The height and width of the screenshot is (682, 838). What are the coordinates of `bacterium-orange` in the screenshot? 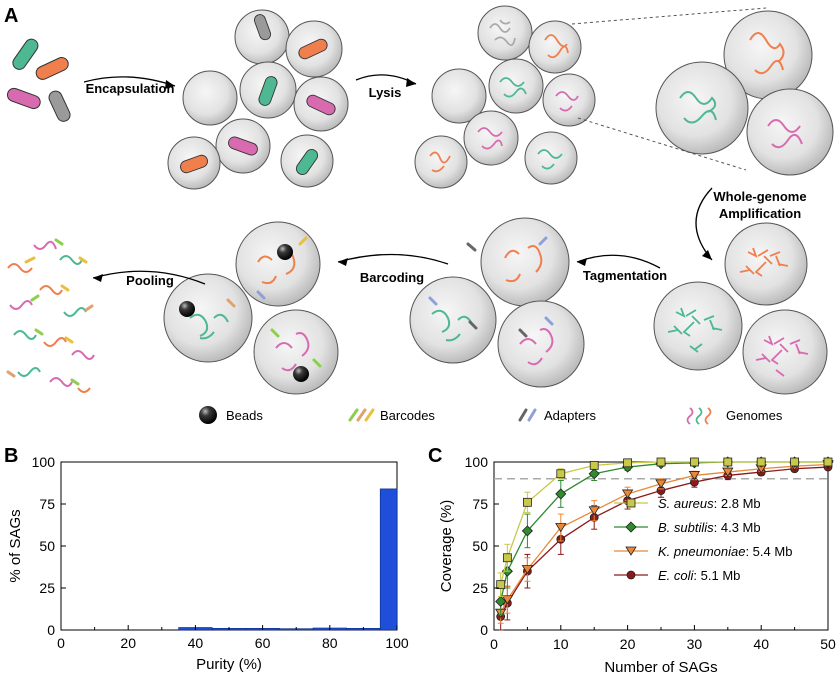 It's located at (194, 164).